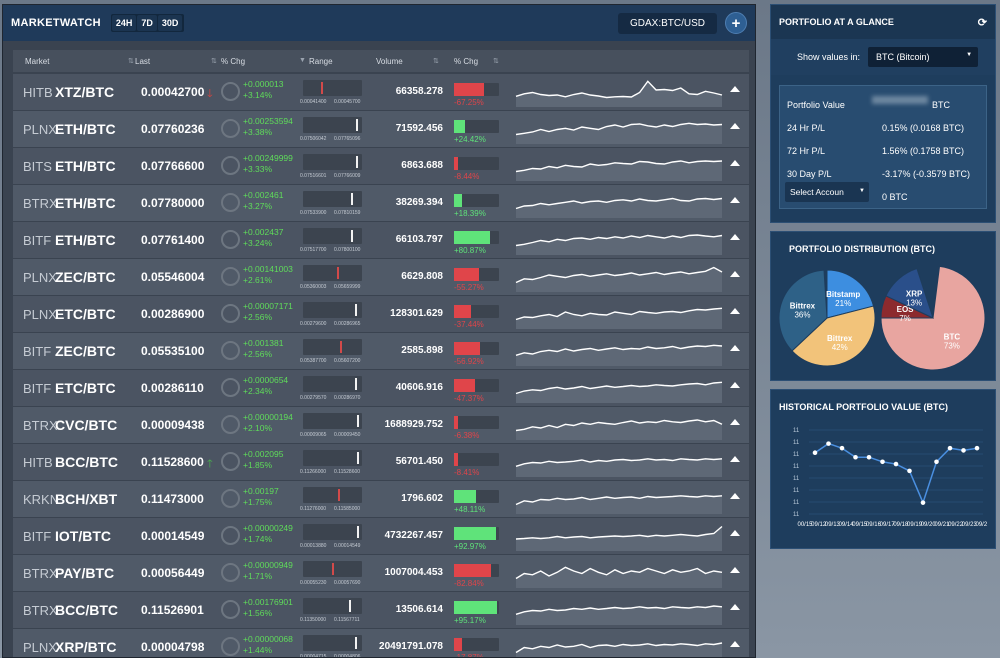 The height and width of the screenshot is (658, 1000). Describe the element at coordinates (40, 129) in the screenshot. I see `exchange-code: PLNX` at that location.